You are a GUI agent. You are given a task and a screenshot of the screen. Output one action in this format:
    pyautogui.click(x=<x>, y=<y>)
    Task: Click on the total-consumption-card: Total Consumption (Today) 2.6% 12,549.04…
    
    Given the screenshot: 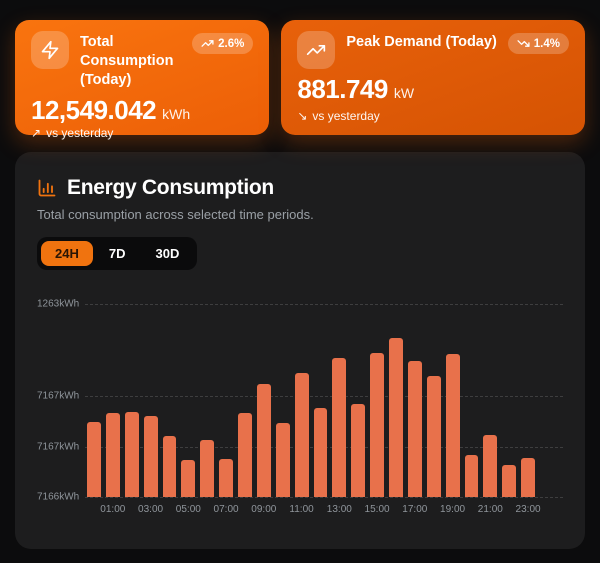 What is the action you would take?
    pyautogui.click(x=142, y=80)
    